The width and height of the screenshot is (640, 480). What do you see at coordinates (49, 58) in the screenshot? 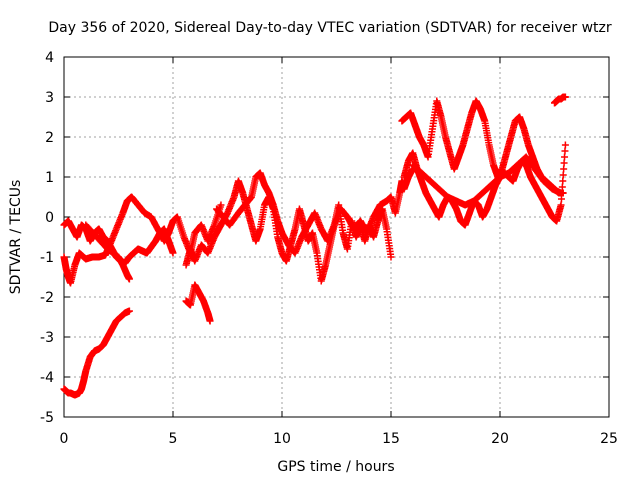
I see `y-tick-label: 4` at bounding box center [49, 58].